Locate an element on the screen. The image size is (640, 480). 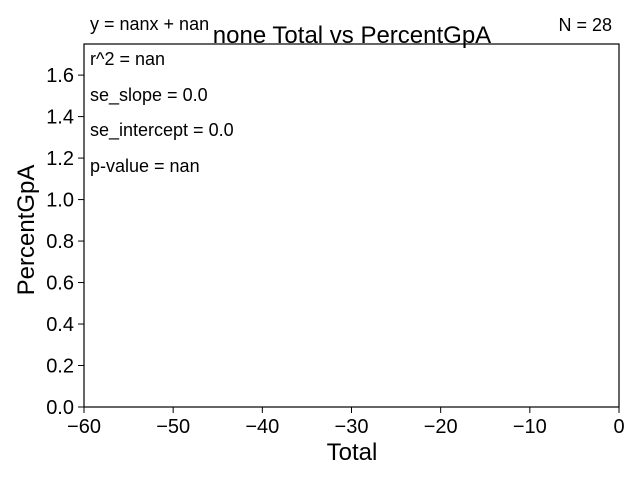
x-tick-label: −50 is located at coordinates (173, 427).